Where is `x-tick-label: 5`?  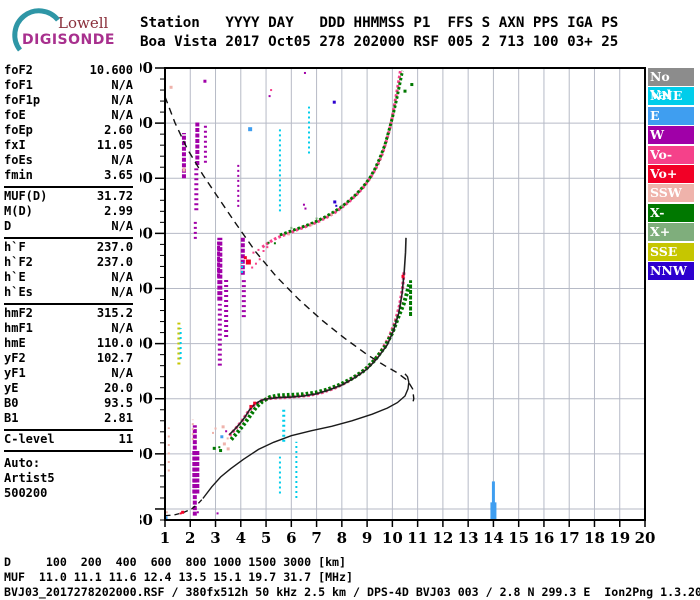 x-tick-label: 5 is located at coordinates (266, 538).